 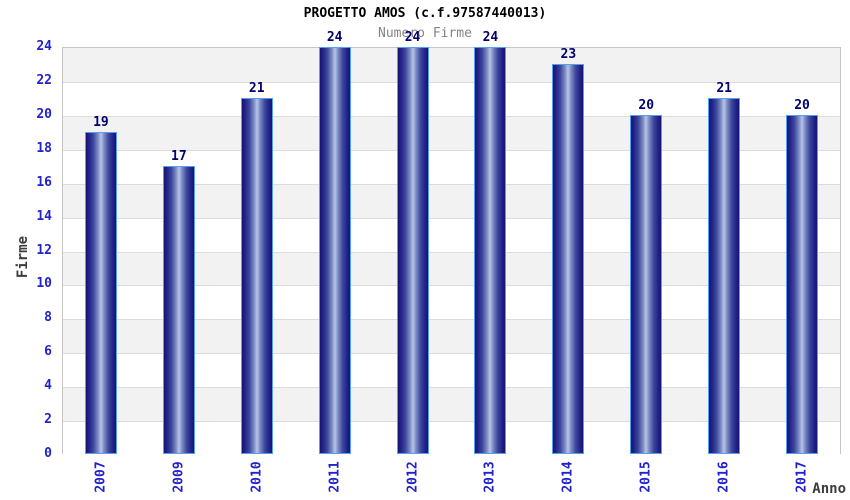 What do you see at coordinates (413, 477) in the screenshot?
I see `x-tick-label: 2012` at bounding box center [413, 477].